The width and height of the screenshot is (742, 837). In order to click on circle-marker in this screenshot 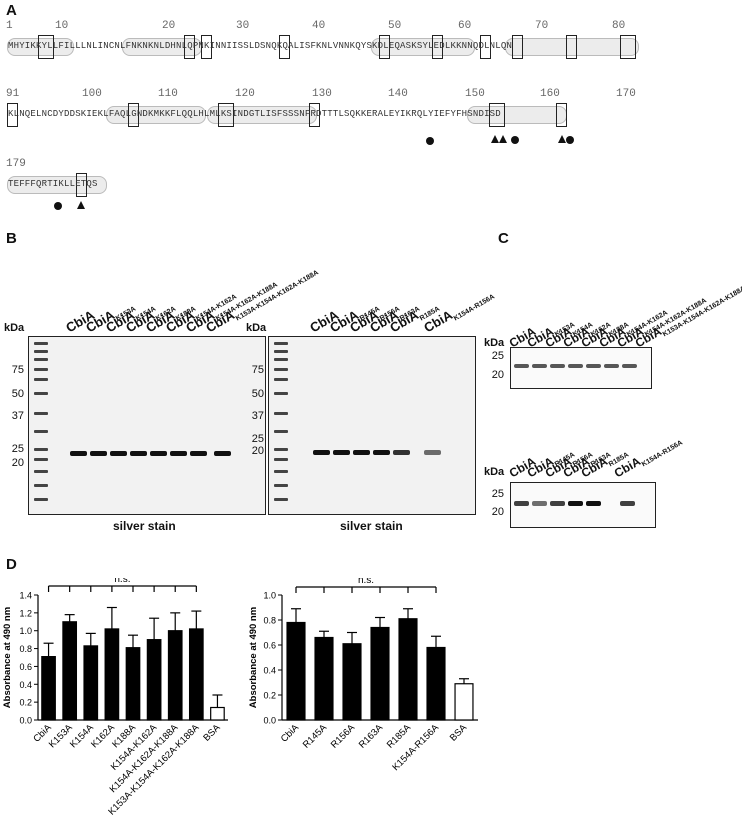, I will do `click(570, 140)`.